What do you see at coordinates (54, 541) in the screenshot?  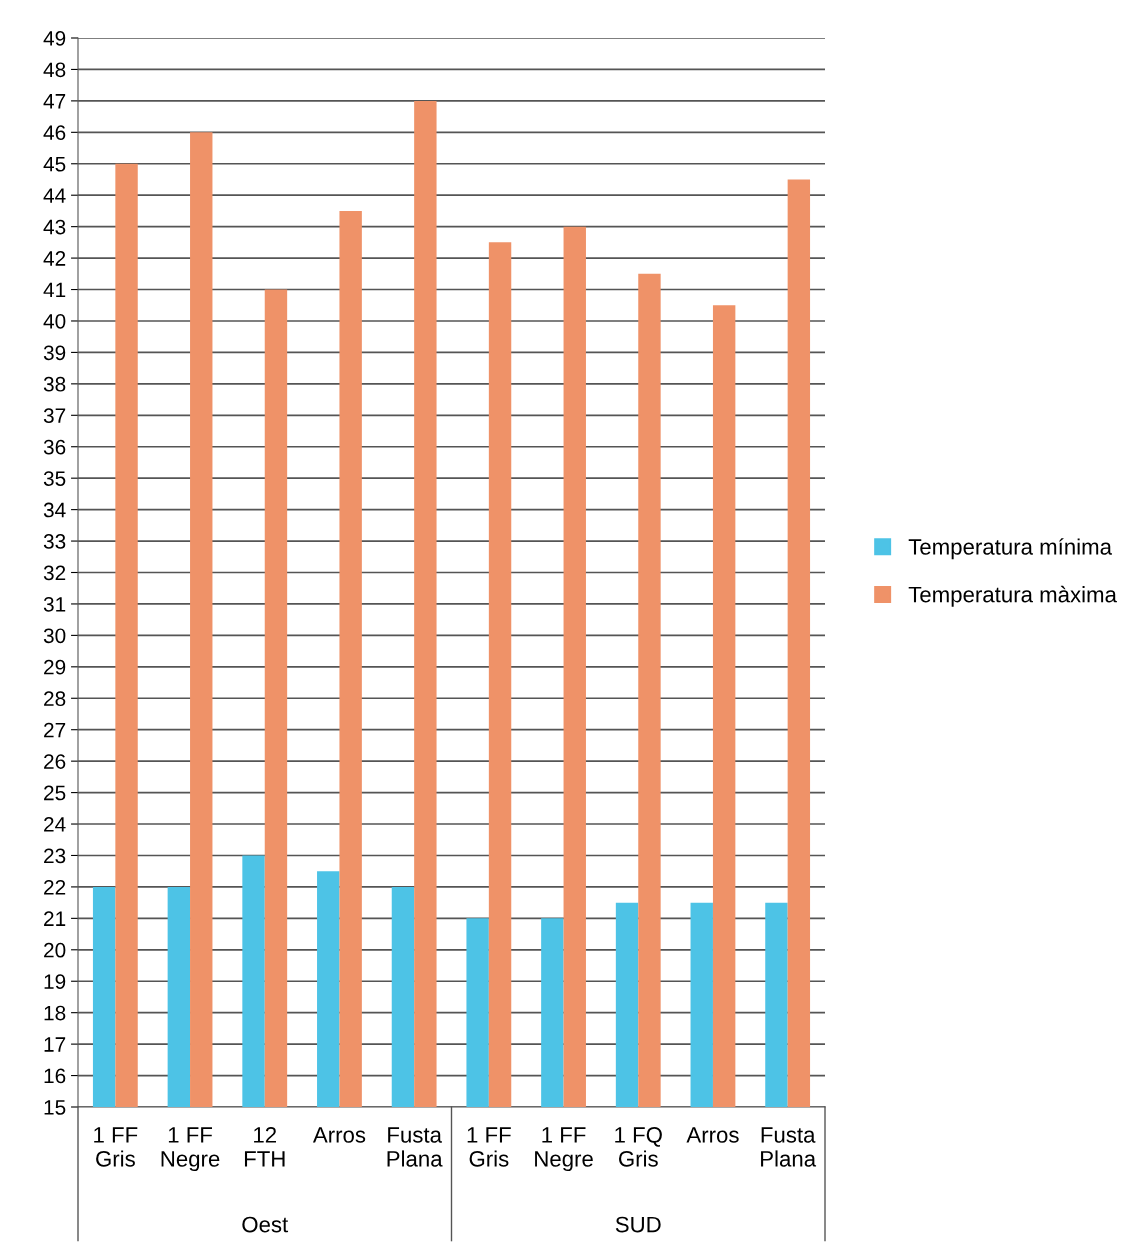 I see `y-tick-label: 33` at bounding box center [54, 541].